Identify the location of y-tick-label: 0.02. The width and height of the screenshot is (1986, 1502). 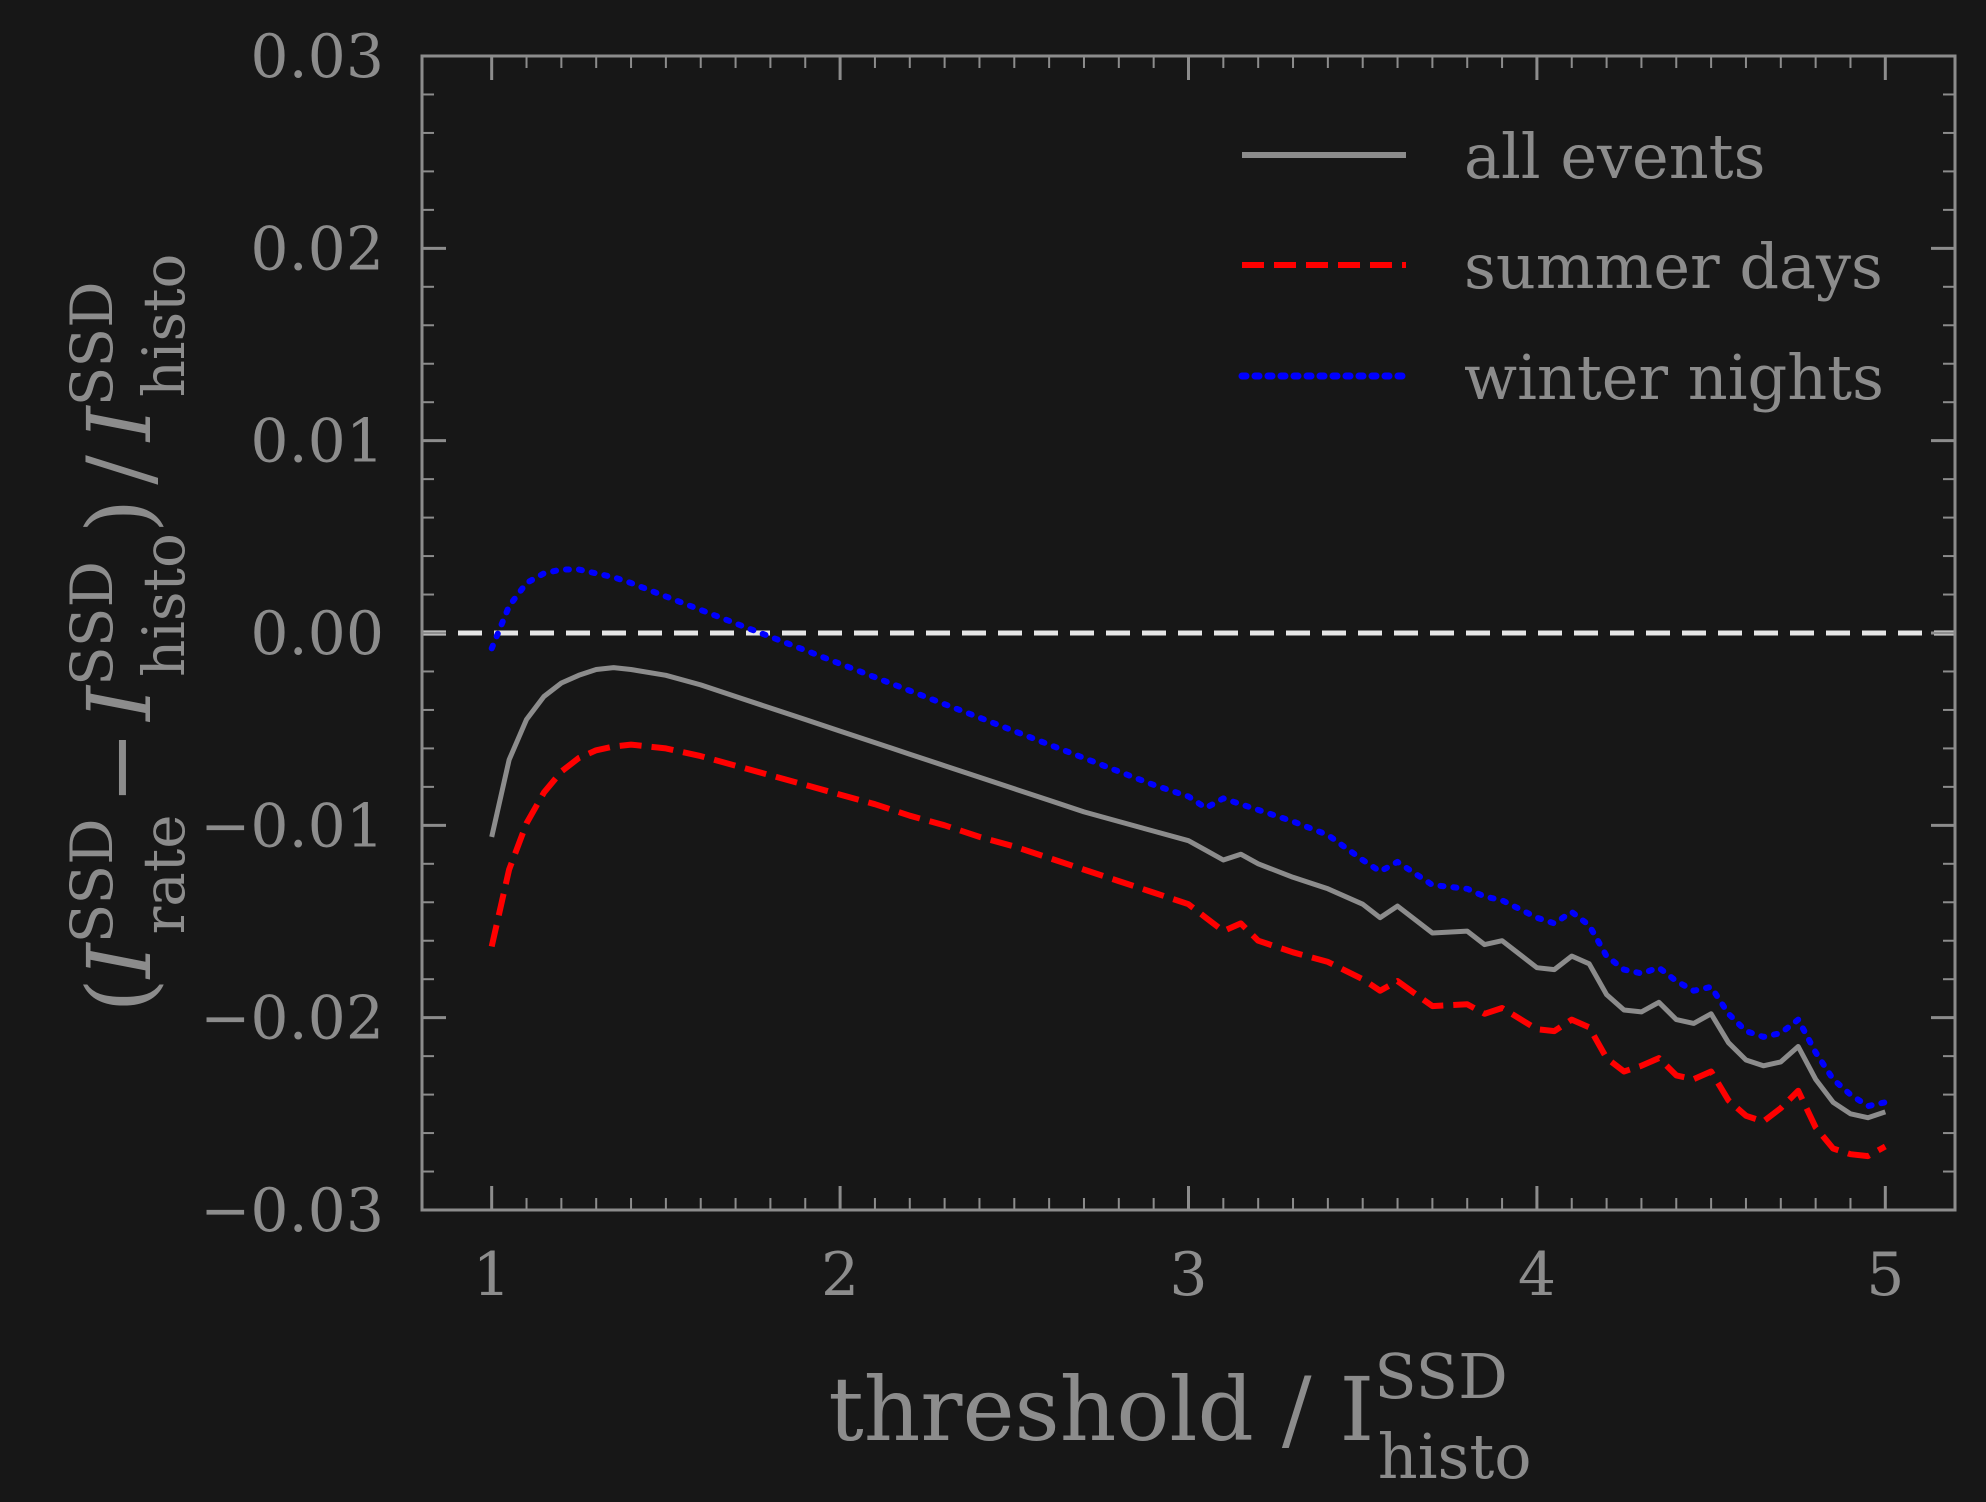
(317, 249).